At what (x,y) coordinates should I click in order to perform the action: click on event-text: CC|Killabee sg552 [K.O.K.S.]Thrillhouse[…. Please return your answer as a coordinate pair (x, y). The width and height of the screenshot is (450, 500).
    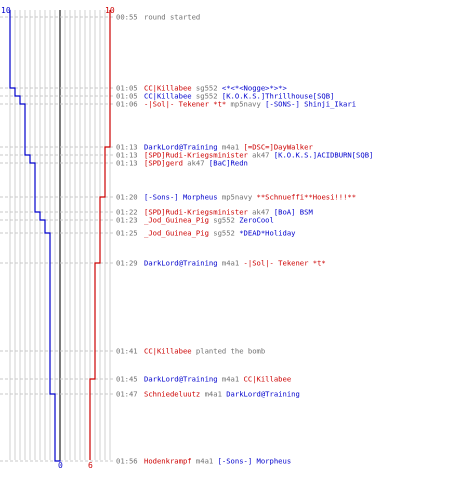
    Looking at the image, I should click on (239, 96).